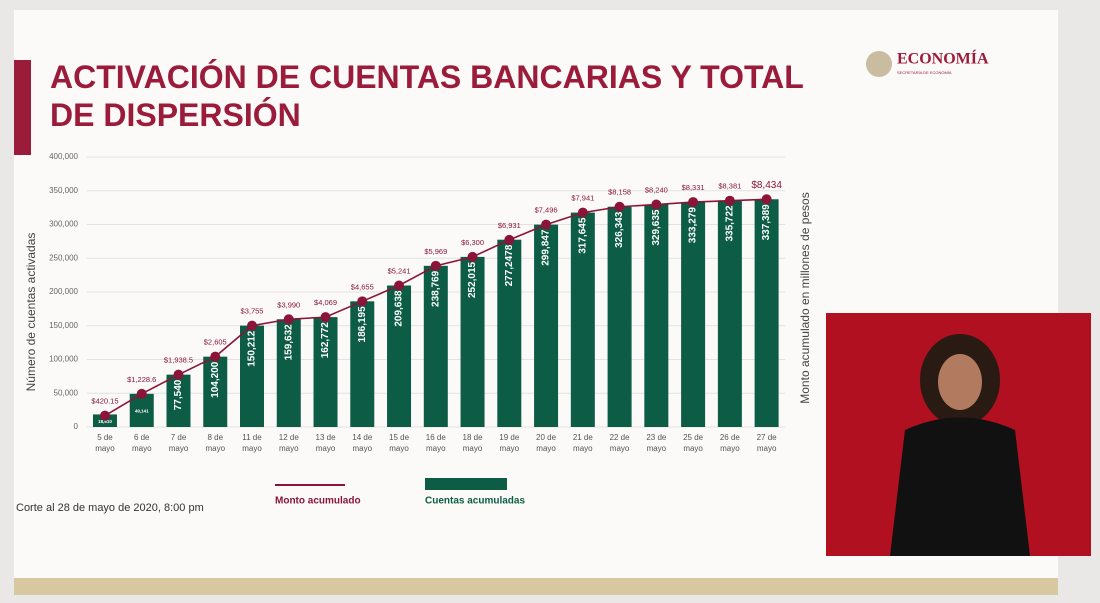  I want to click on x-tick-label: 6 de mayo, so click(142, 443).